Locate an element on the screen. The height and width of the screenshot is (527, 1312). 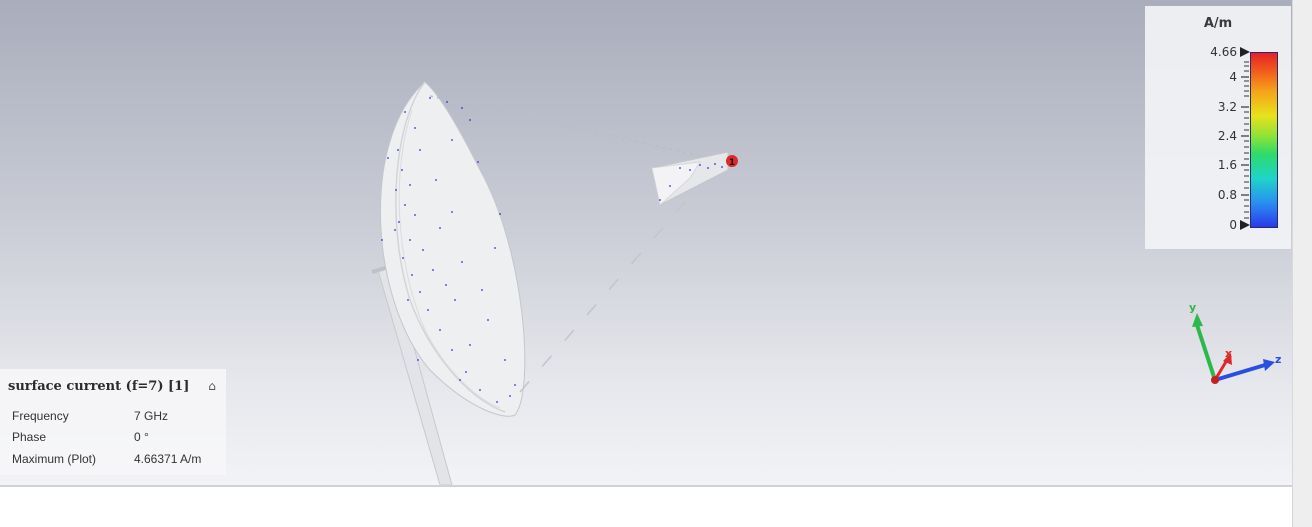
tick-label: 3.2 is located at coordinates (1227, 107).